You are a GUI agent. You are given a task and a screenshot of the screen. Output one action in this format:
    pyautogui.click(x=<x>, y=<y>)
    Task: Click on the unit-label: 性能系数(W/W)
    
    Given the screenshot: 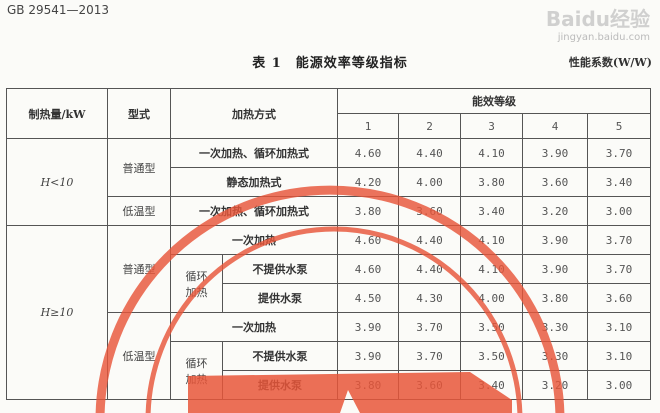 What is the action you would take?
    pyautogui.click(x=610, y=62)
    